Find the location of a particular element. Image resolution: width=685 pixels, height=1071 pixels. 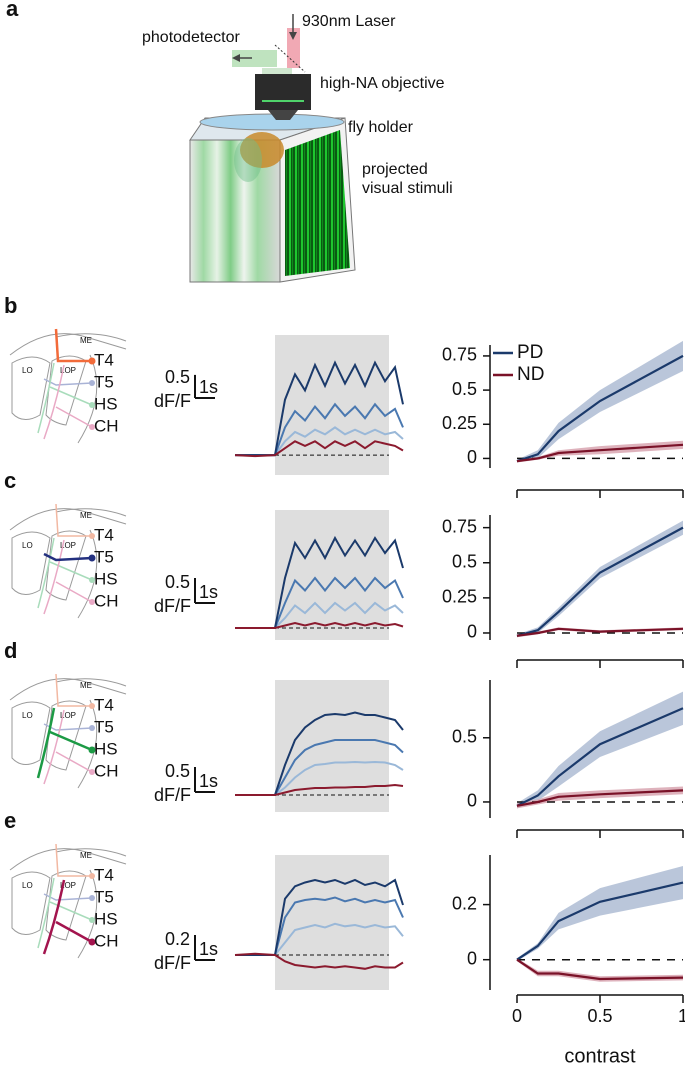

diagram-label: fly holder is located at coordinates (381, 127).